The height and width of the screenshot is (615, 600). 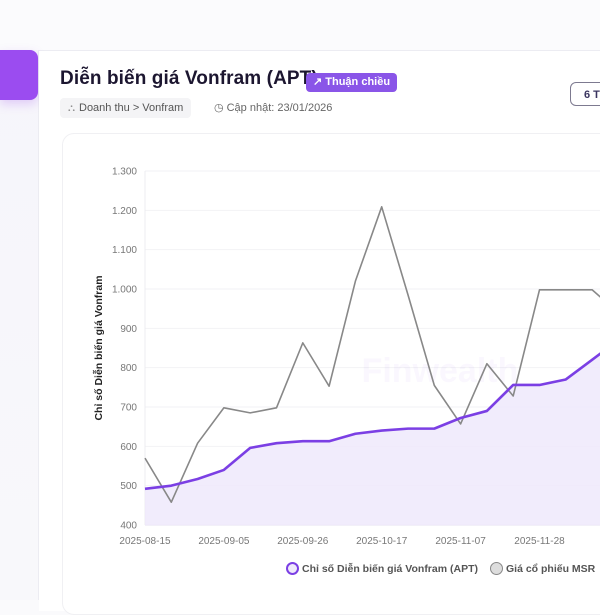 I want to click on legend-item-apt: Chỉ số Diễn biến giá Vonfram (APT), so click(x=382, y=568).